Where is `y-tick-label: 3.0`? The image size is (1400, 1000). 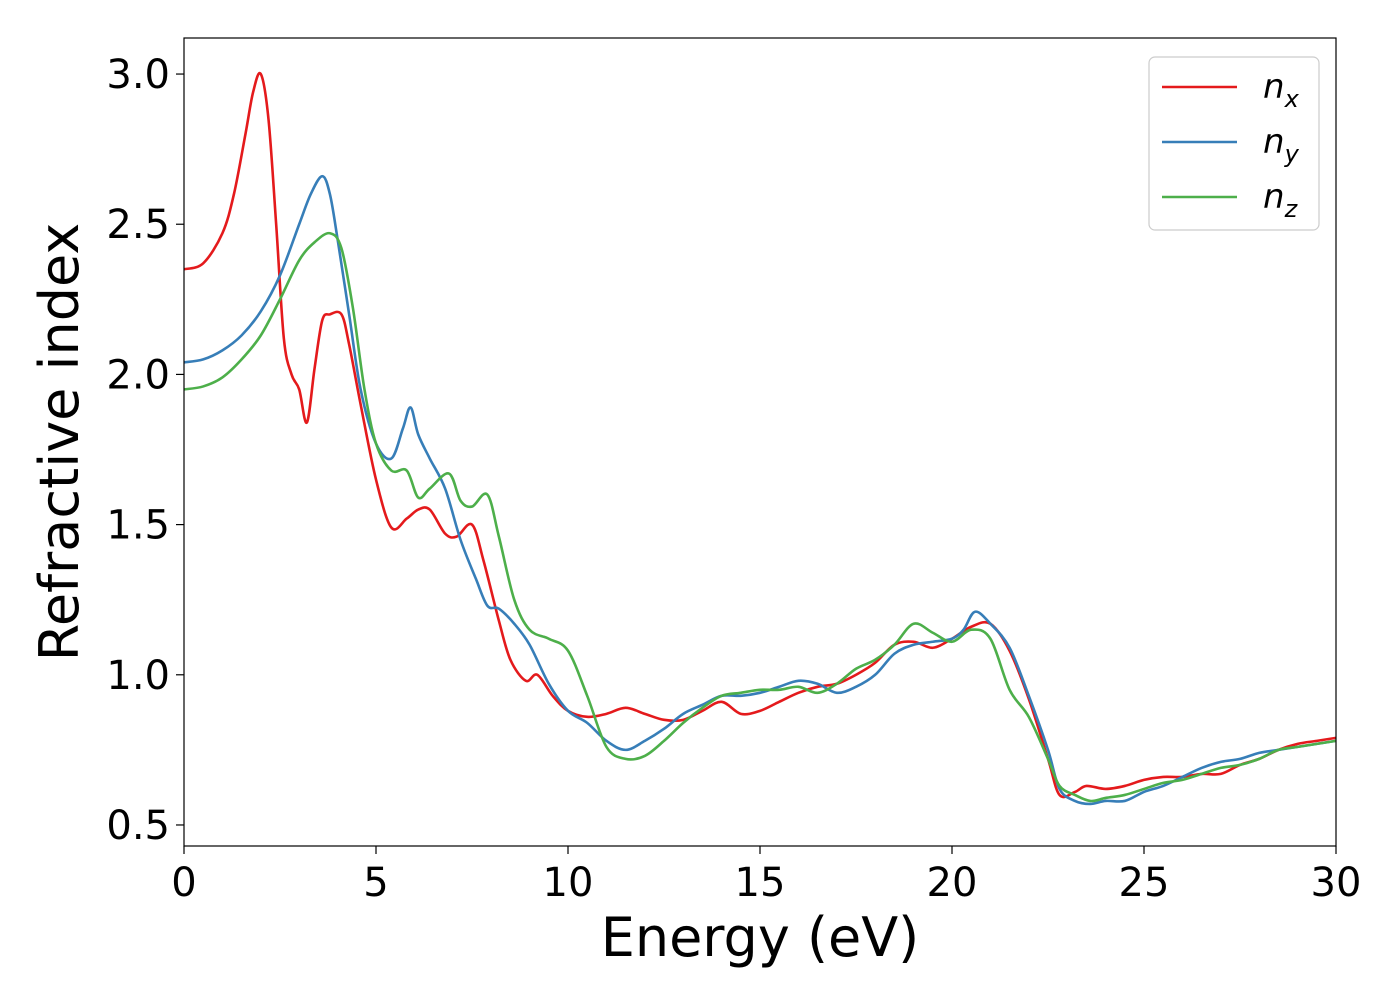 y-tick-label: 3.0 is located at coordinates (138, 75).